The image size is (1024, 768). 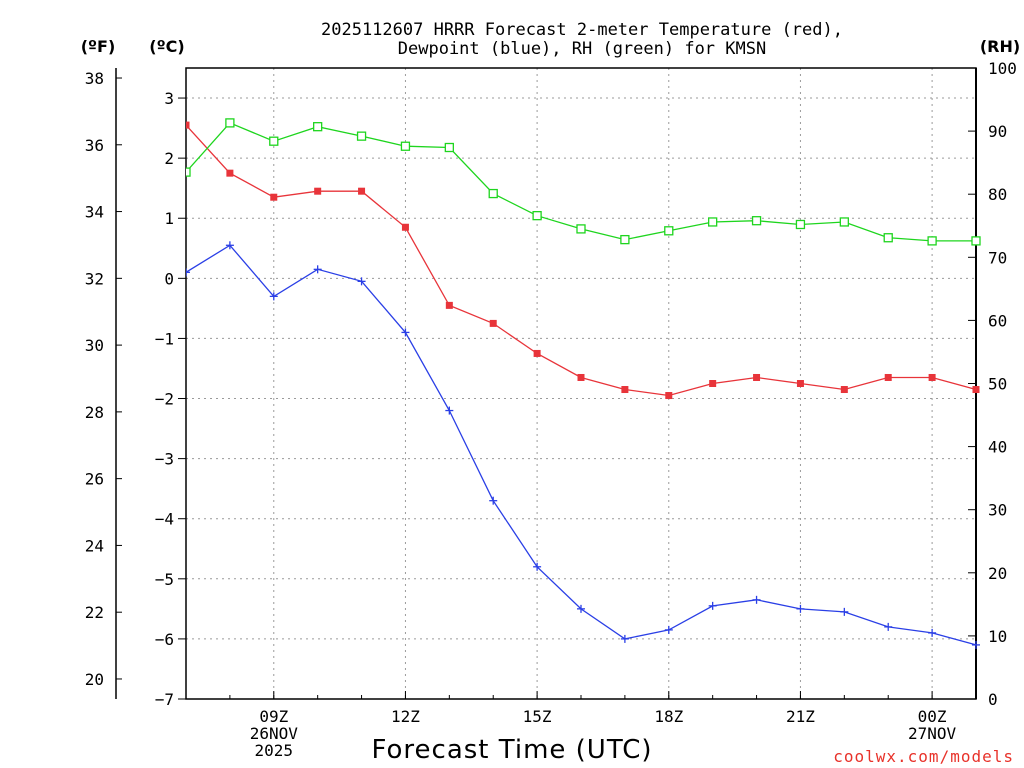 What do you see at coordinates (94, 679) in the screenshot?
I see `fahrenheit-tick-label: 20` at bounding box center [94, 679].